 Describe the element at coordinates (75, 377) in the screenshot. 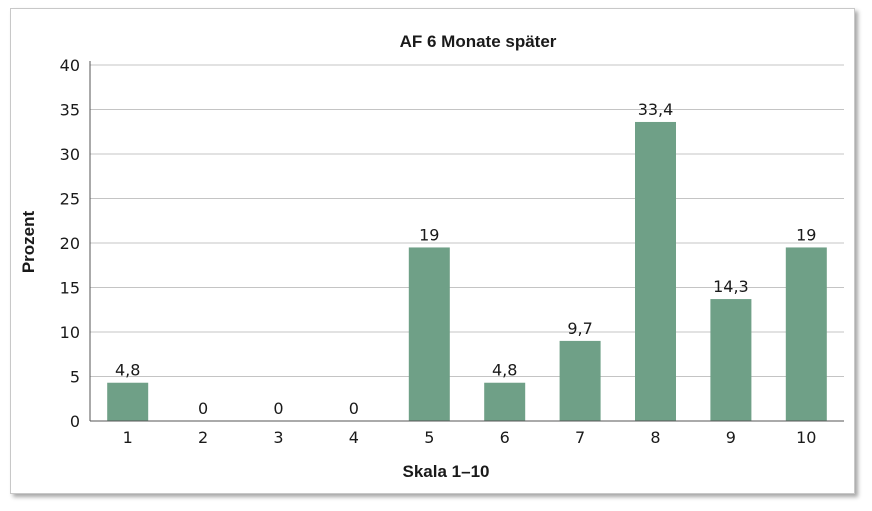

I see `y-tick-label: 5` at that location.